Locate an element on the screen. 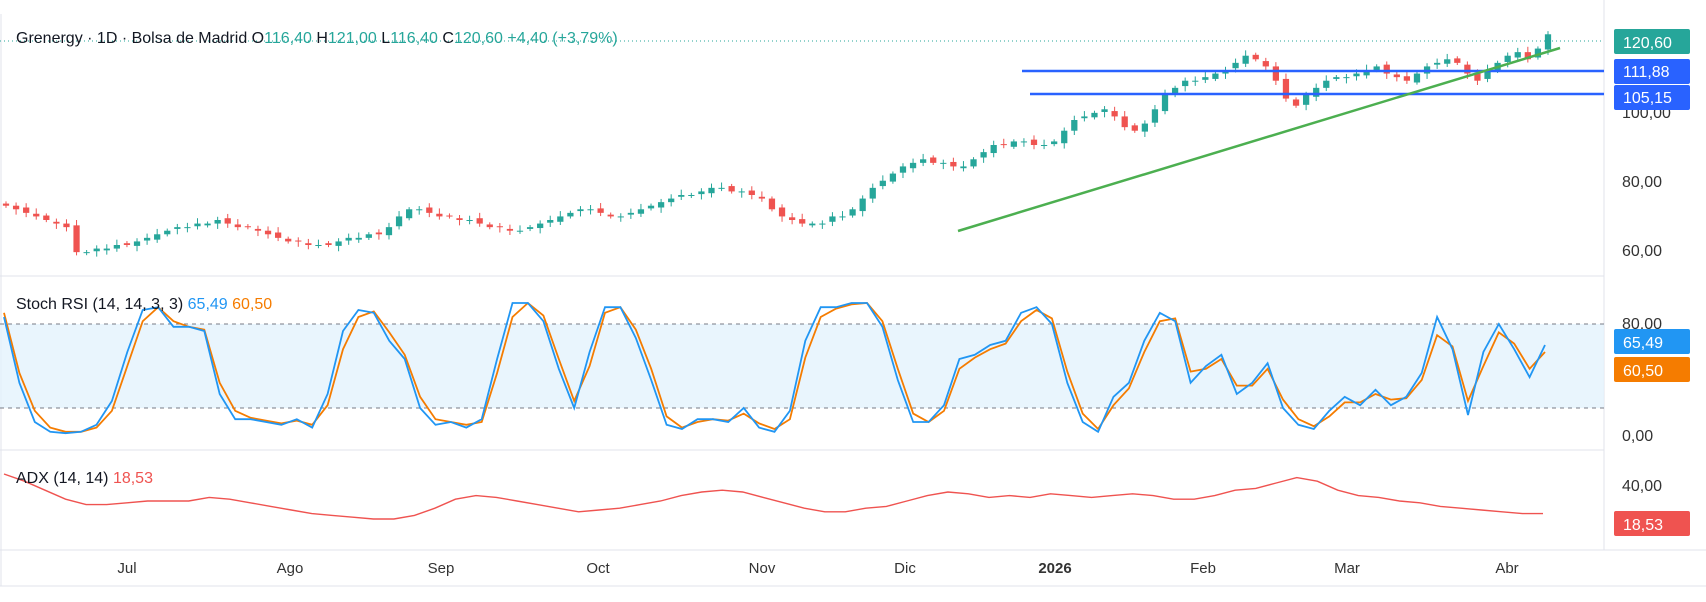 Image resolution: width=1706 pixels, height=602 pixels. price-axis: 100,00 80,00 60,00 is located at coordinates (1646, 182).